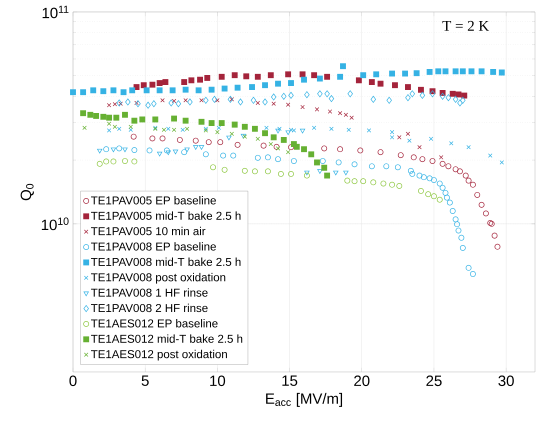  What do you see at coordinates (55, 12) in the screenshot?
I see `y-tick-label: 10$^{11}$` at bounding box center [55, 12].